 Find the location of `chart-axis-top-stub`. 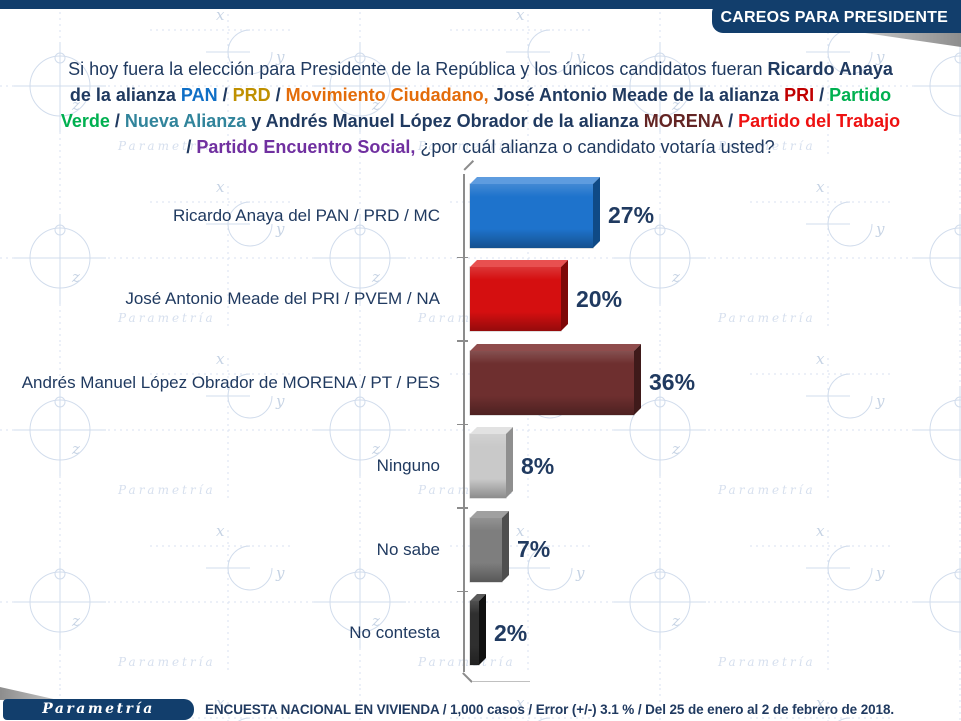

chart-axis-top-stub is located at coordinates (468, 165).